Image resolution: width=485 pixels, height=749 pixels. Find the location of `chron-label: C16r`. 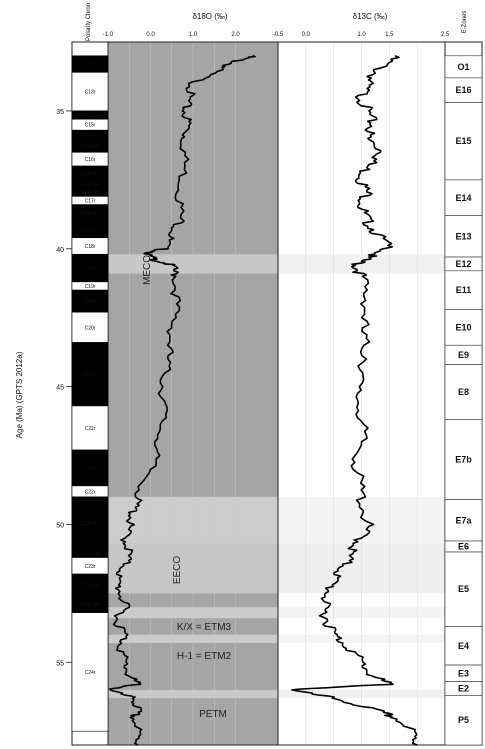

chron-label: C16r is located at coordinates (90, 160).